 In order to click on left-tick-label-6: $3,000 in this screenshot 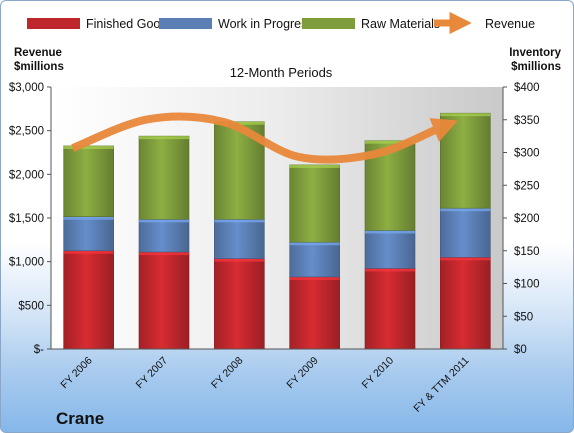, I will do `click(26, 88)`.